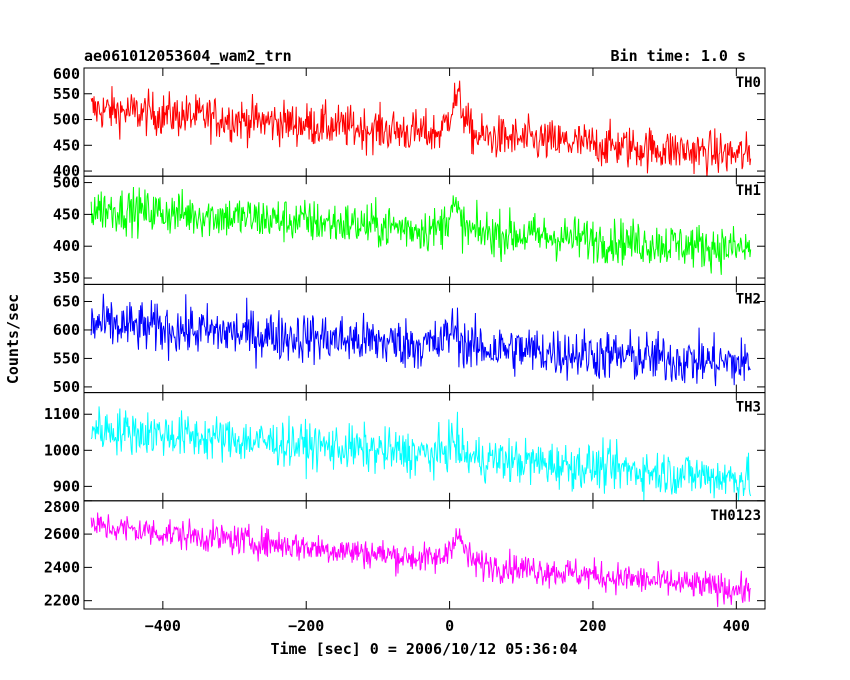 This screenshot has width=850, height=680. What do you see at coordinates (66, 246) in the screenshot?
I see `y-tick-label-th1: 400` at bounding box center [66, 246].